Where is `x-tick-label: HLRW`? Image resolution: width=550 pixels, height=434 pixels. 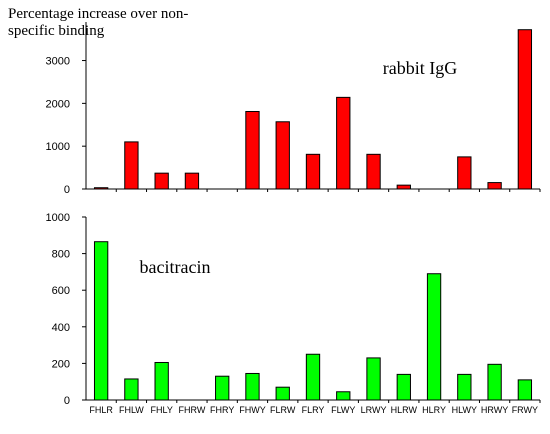
x-tick-label: HLRW is located at coordinates (404, 410).